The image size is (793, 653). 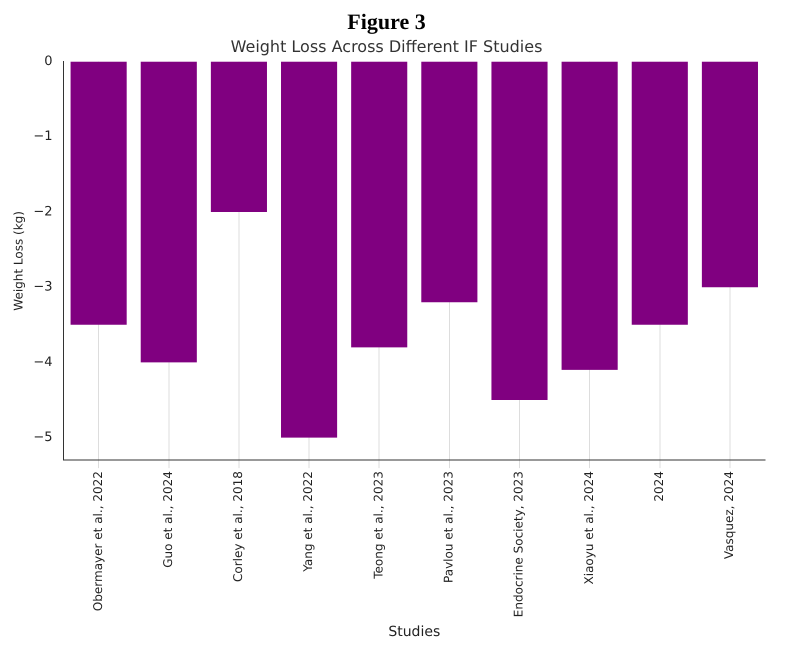 What do you see at coordinates (43, 437) in the screenshot?
I see `y-tick-label: −5` at bounding box center [43, 437].